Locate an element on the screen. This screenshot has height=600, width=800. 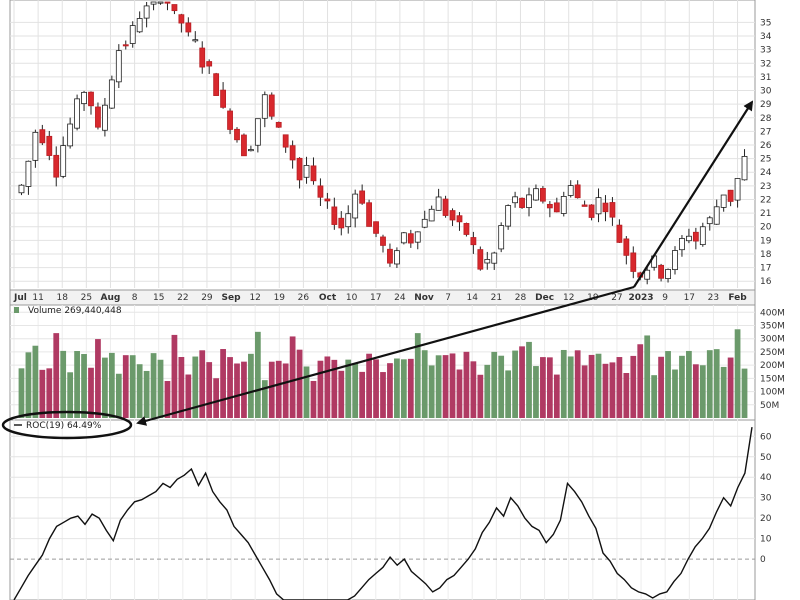
price-tick-label: 26 is located at coordinates (766, 146).